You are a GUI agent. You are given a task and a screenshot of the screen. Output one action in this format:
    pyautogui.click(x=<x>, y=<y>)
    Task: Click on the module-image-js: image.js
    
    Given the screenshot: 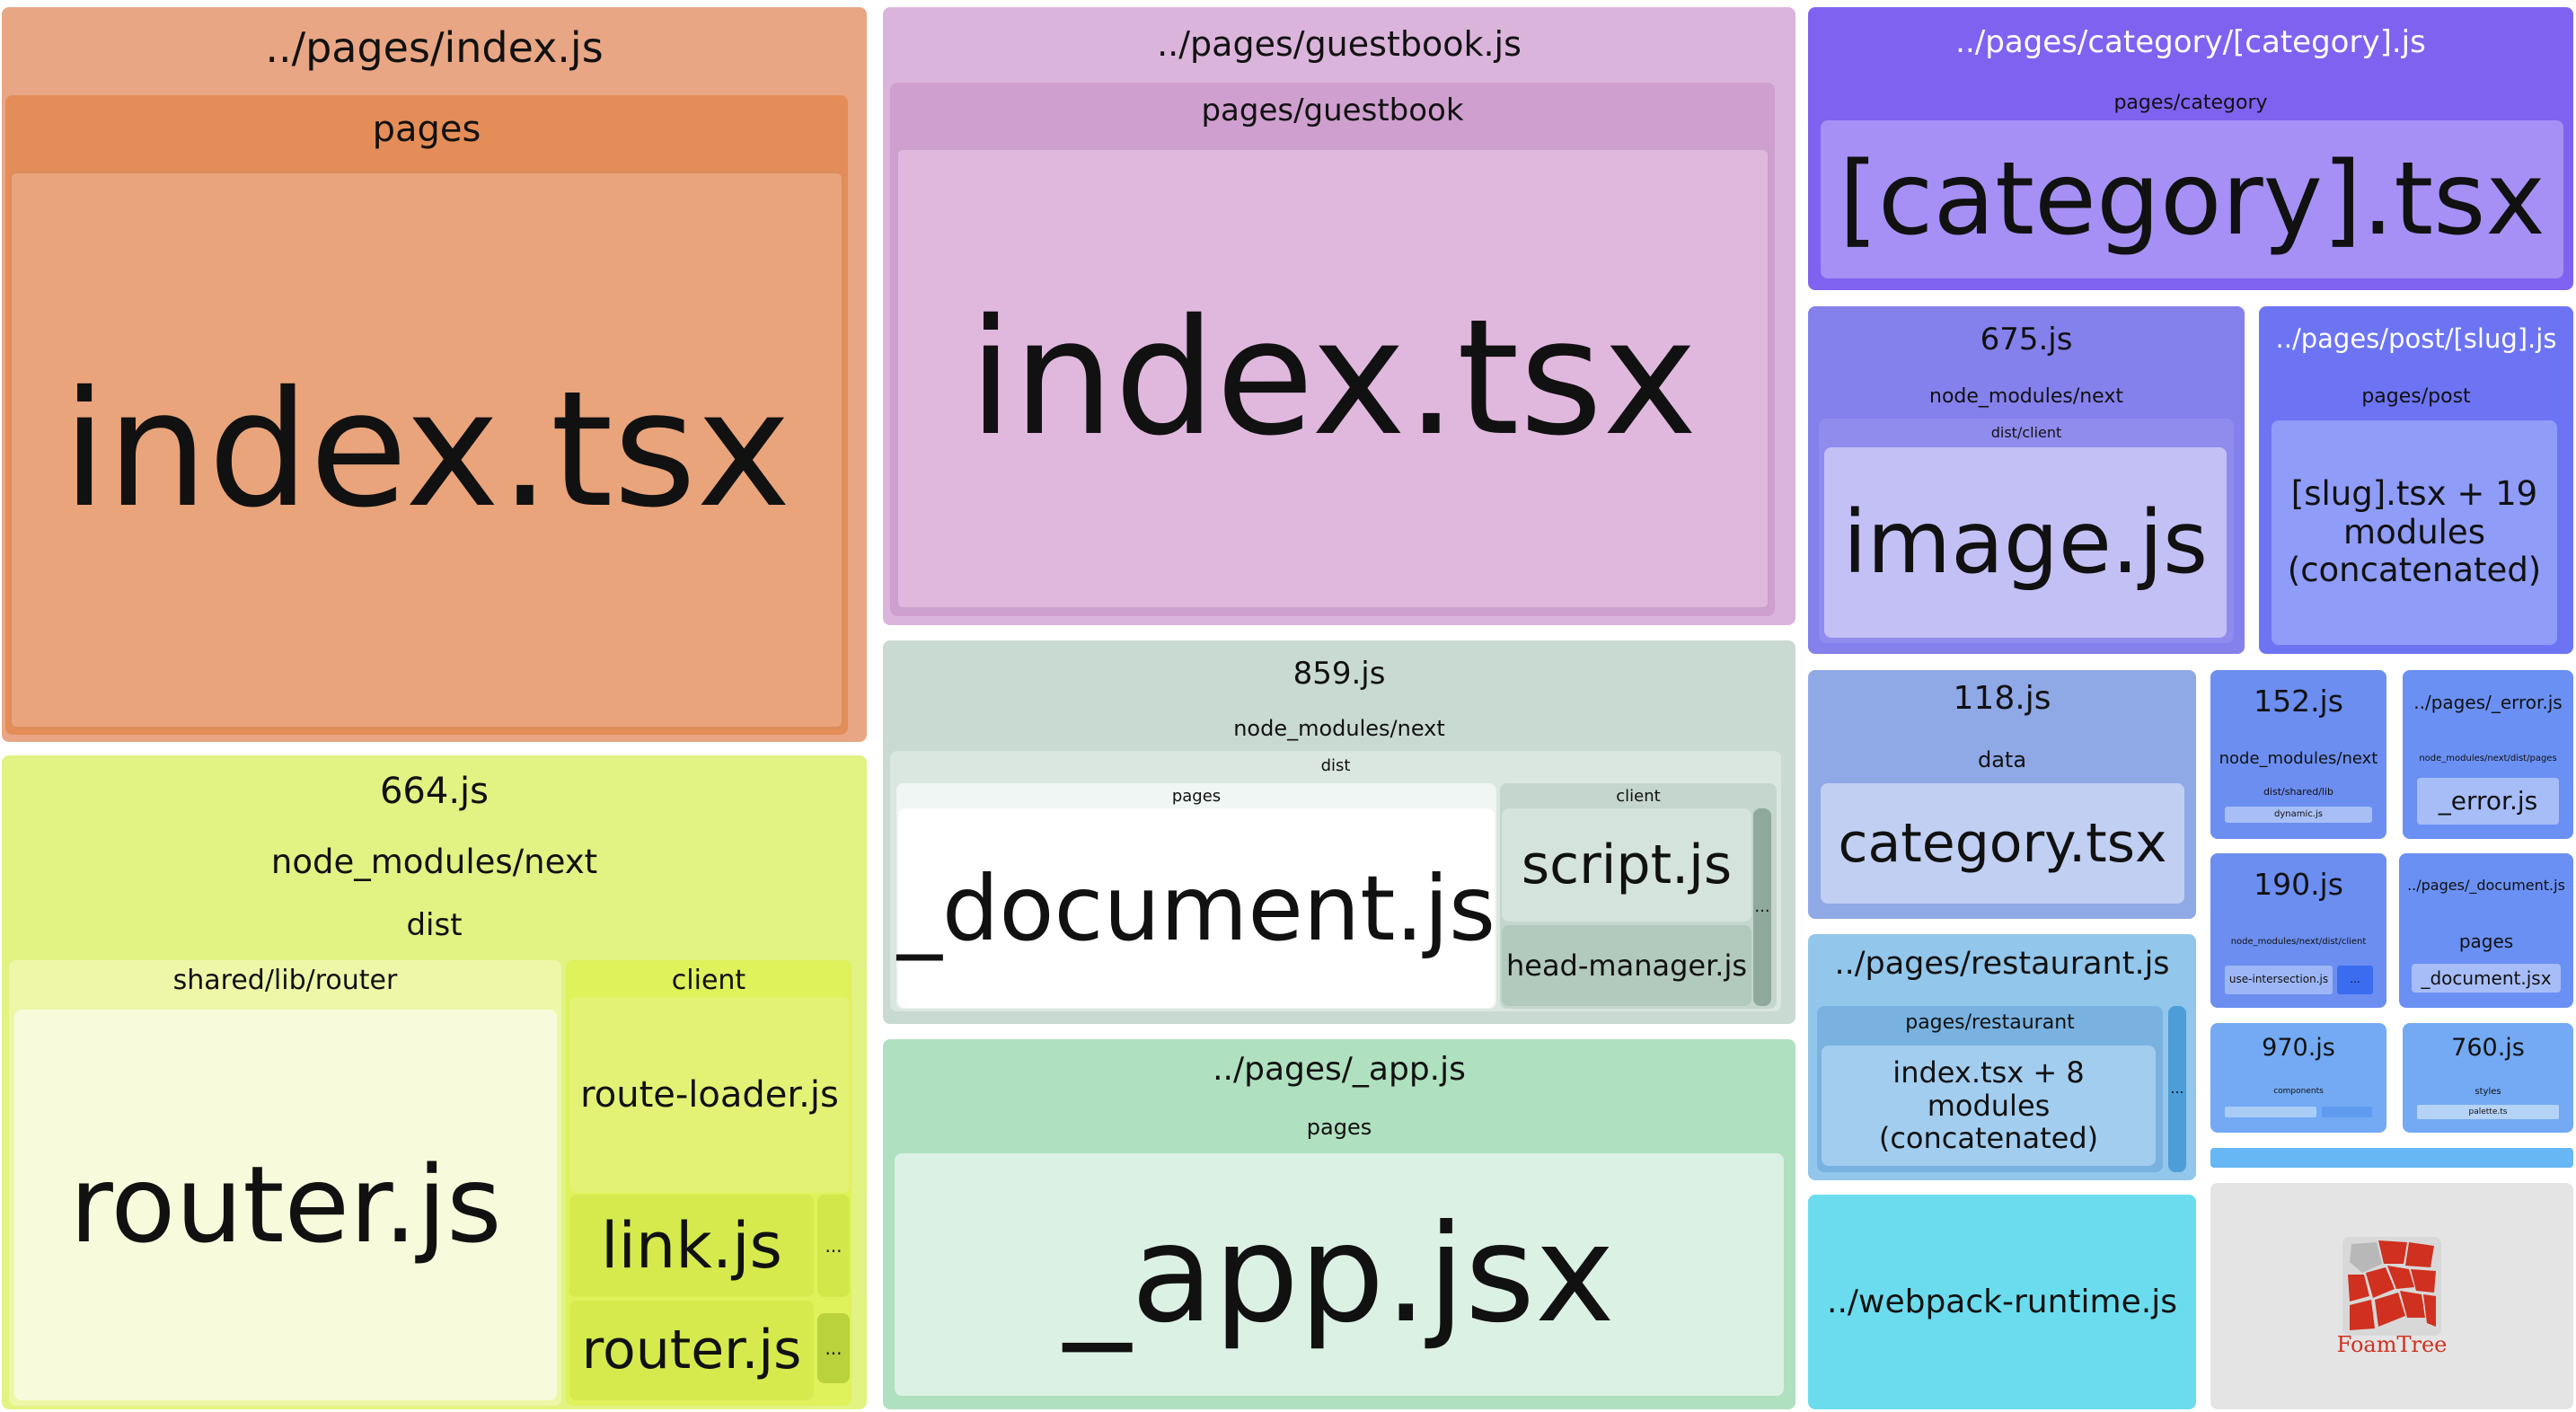 What is the action you would take?
    pyautogui.click(x=2025, y=542)
    